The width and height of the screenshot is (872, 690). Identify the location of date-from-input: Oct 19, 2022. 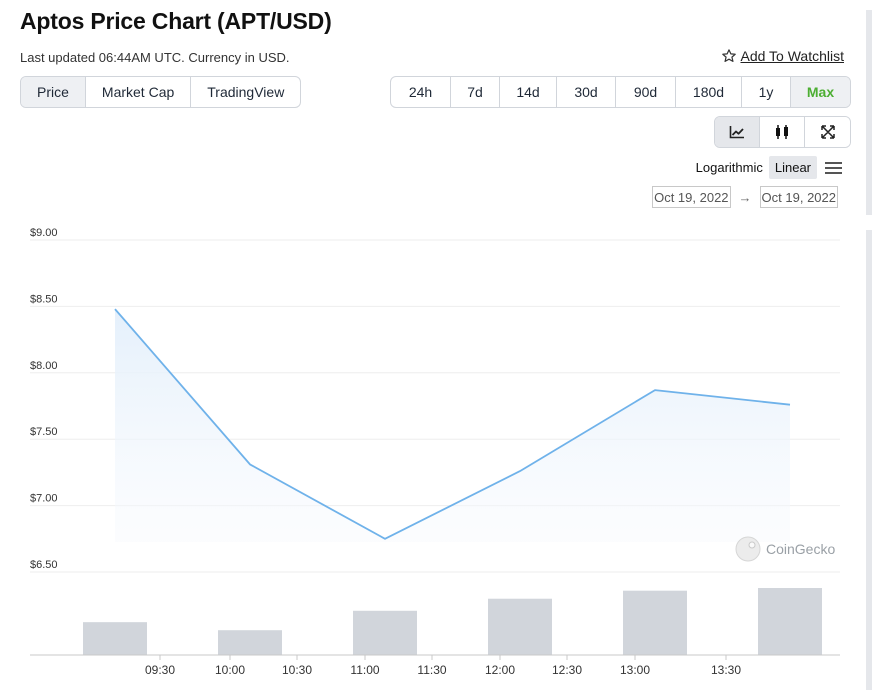
(691, 197).